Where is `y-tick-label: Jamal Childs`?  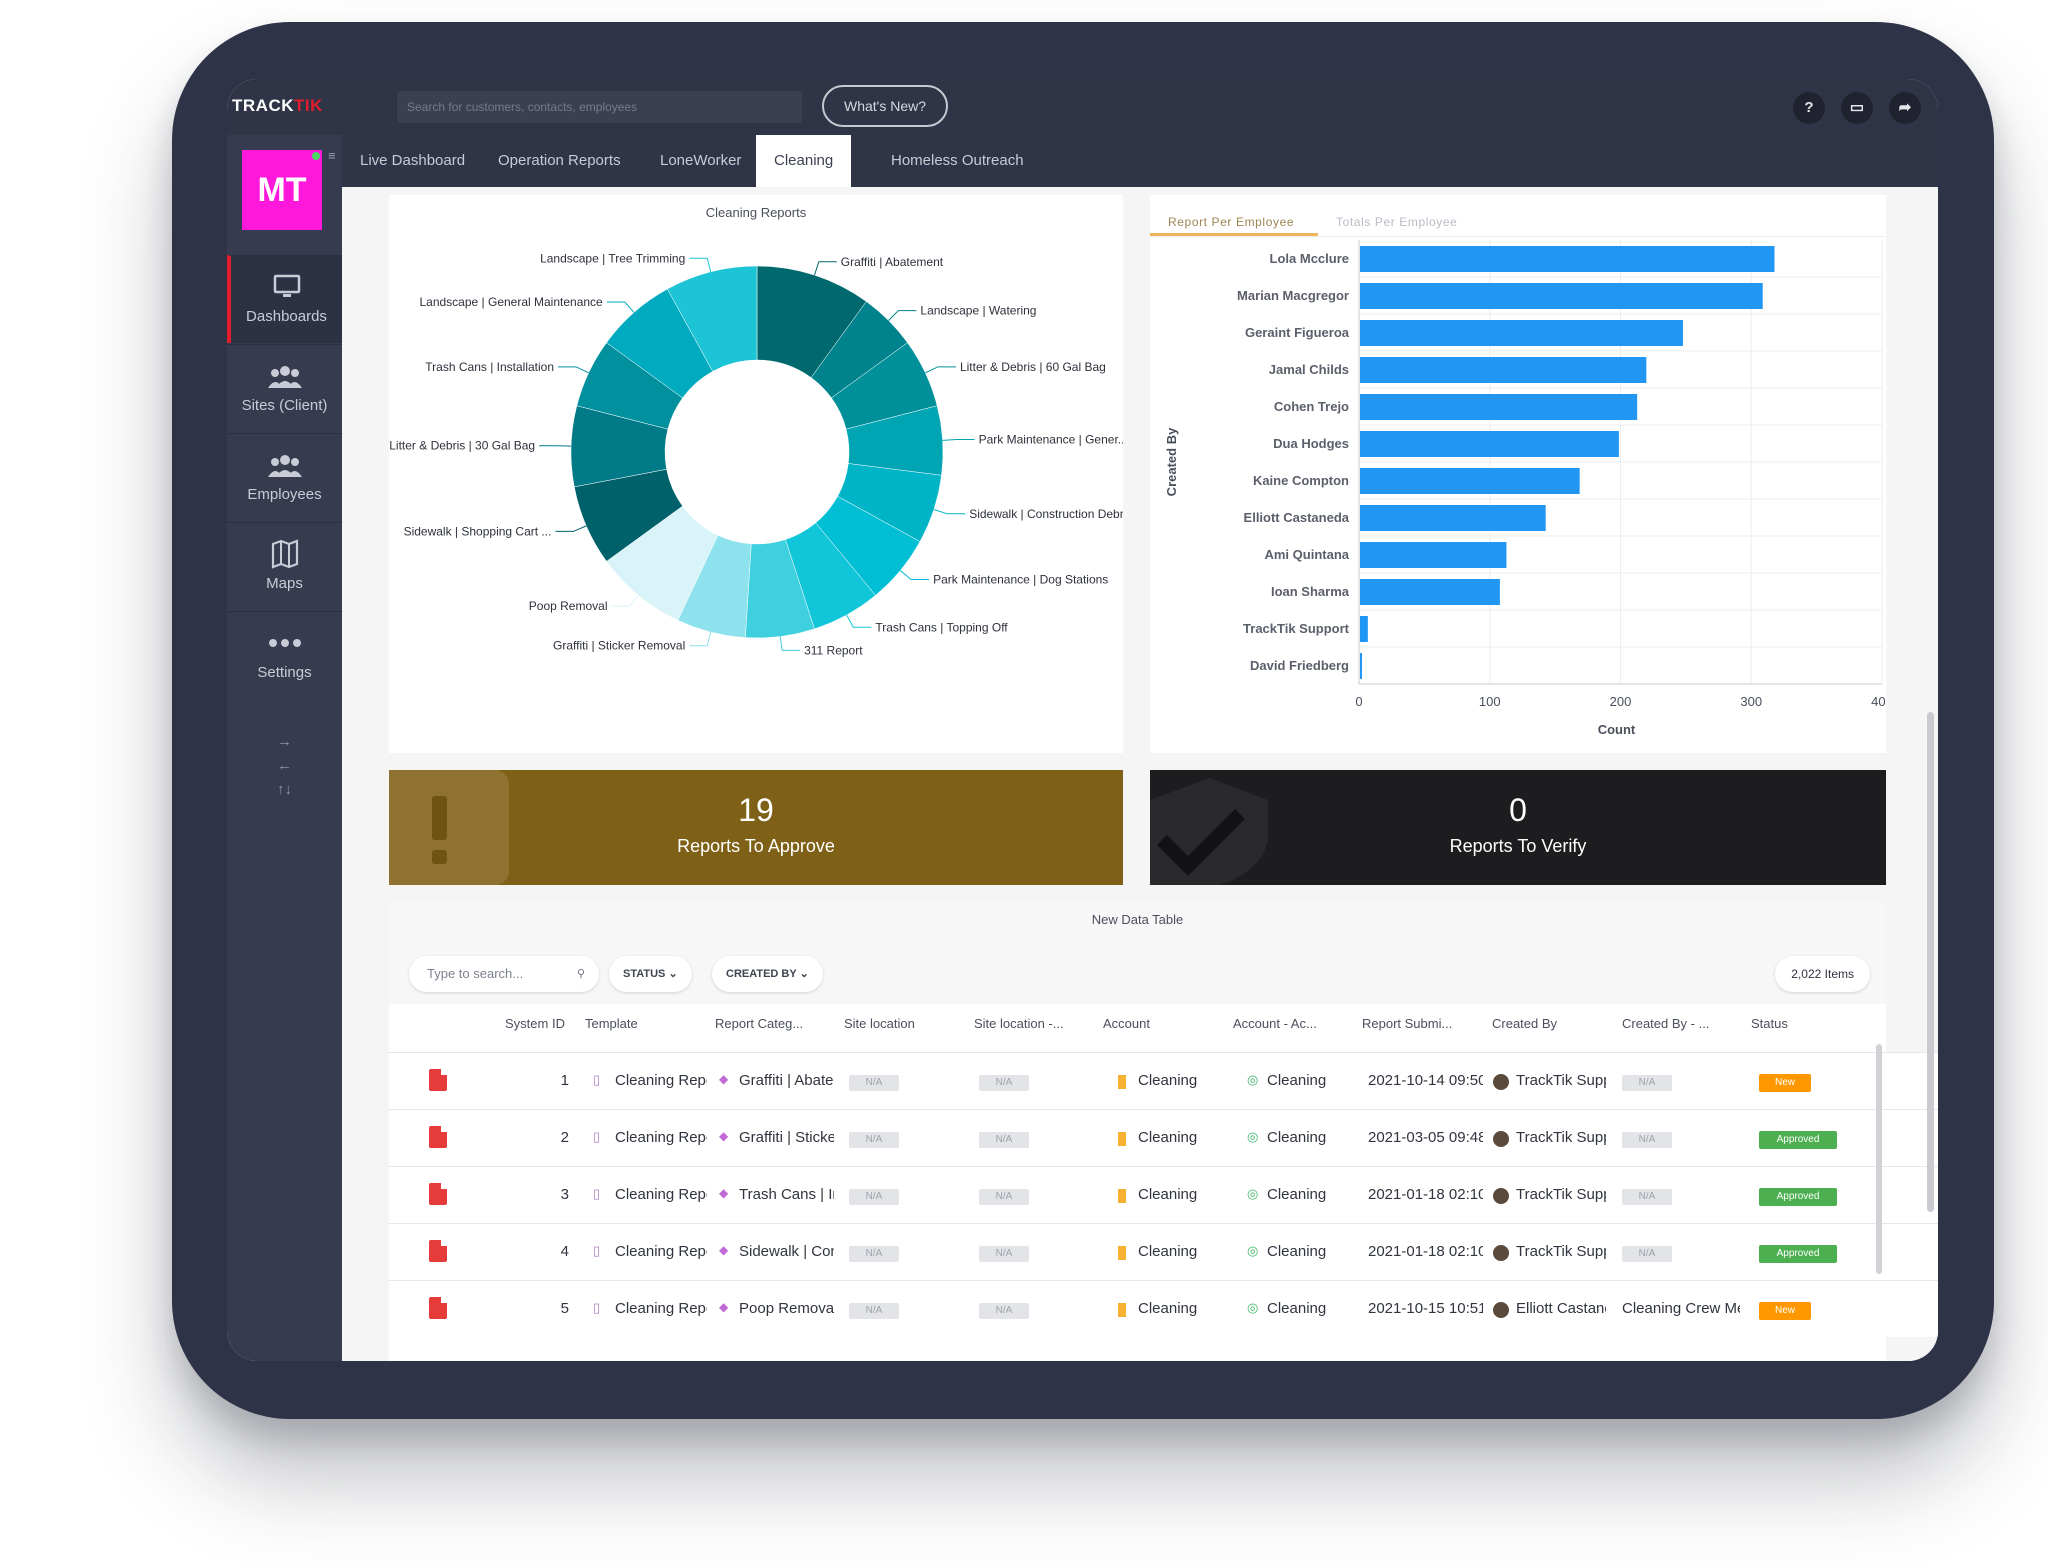
y-tick-label: Jamal Childs is located at coordinates (1309, 369).